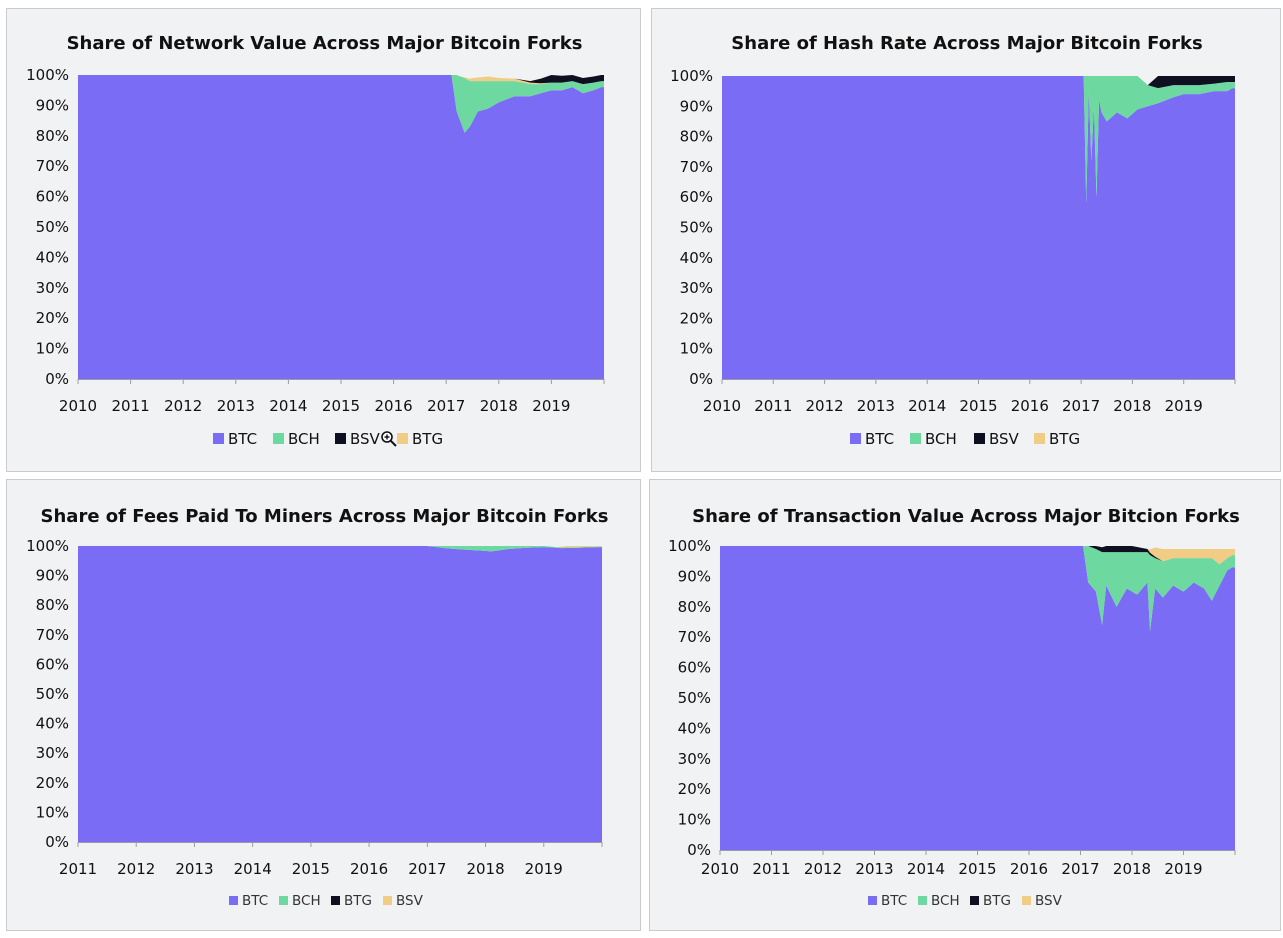 The height and width of the screenshot is (938, 1283). Describe the element at coordinates (233, 900) in the screenshot. I see `legend-swatch-btc` at that location.